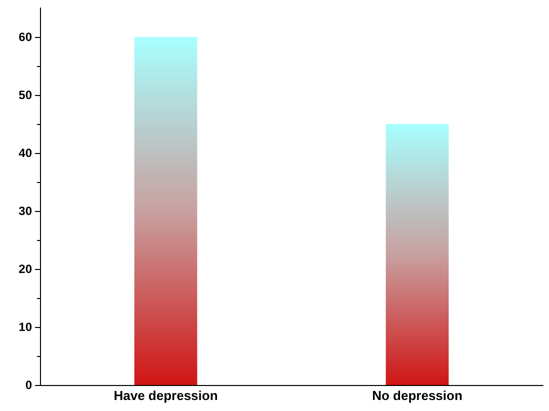 The width and height of the screenshot is (549, 411). Describe the element at coordinates (25, 37) in the screenshot. I see `y-tick-label: 60` at that location.